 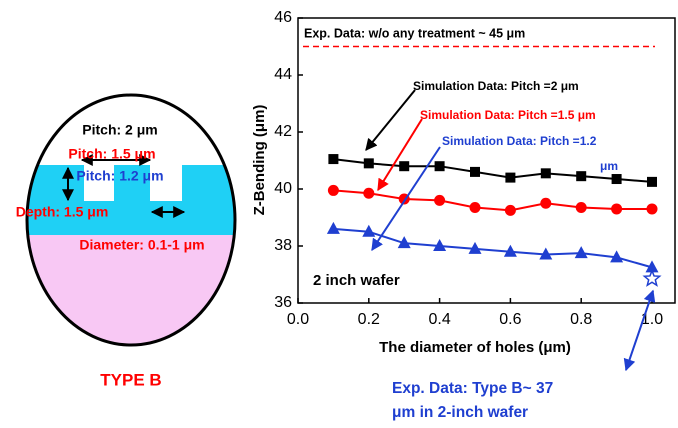 I want to click on y-tick-label: 36, so click(x=283, y=302).